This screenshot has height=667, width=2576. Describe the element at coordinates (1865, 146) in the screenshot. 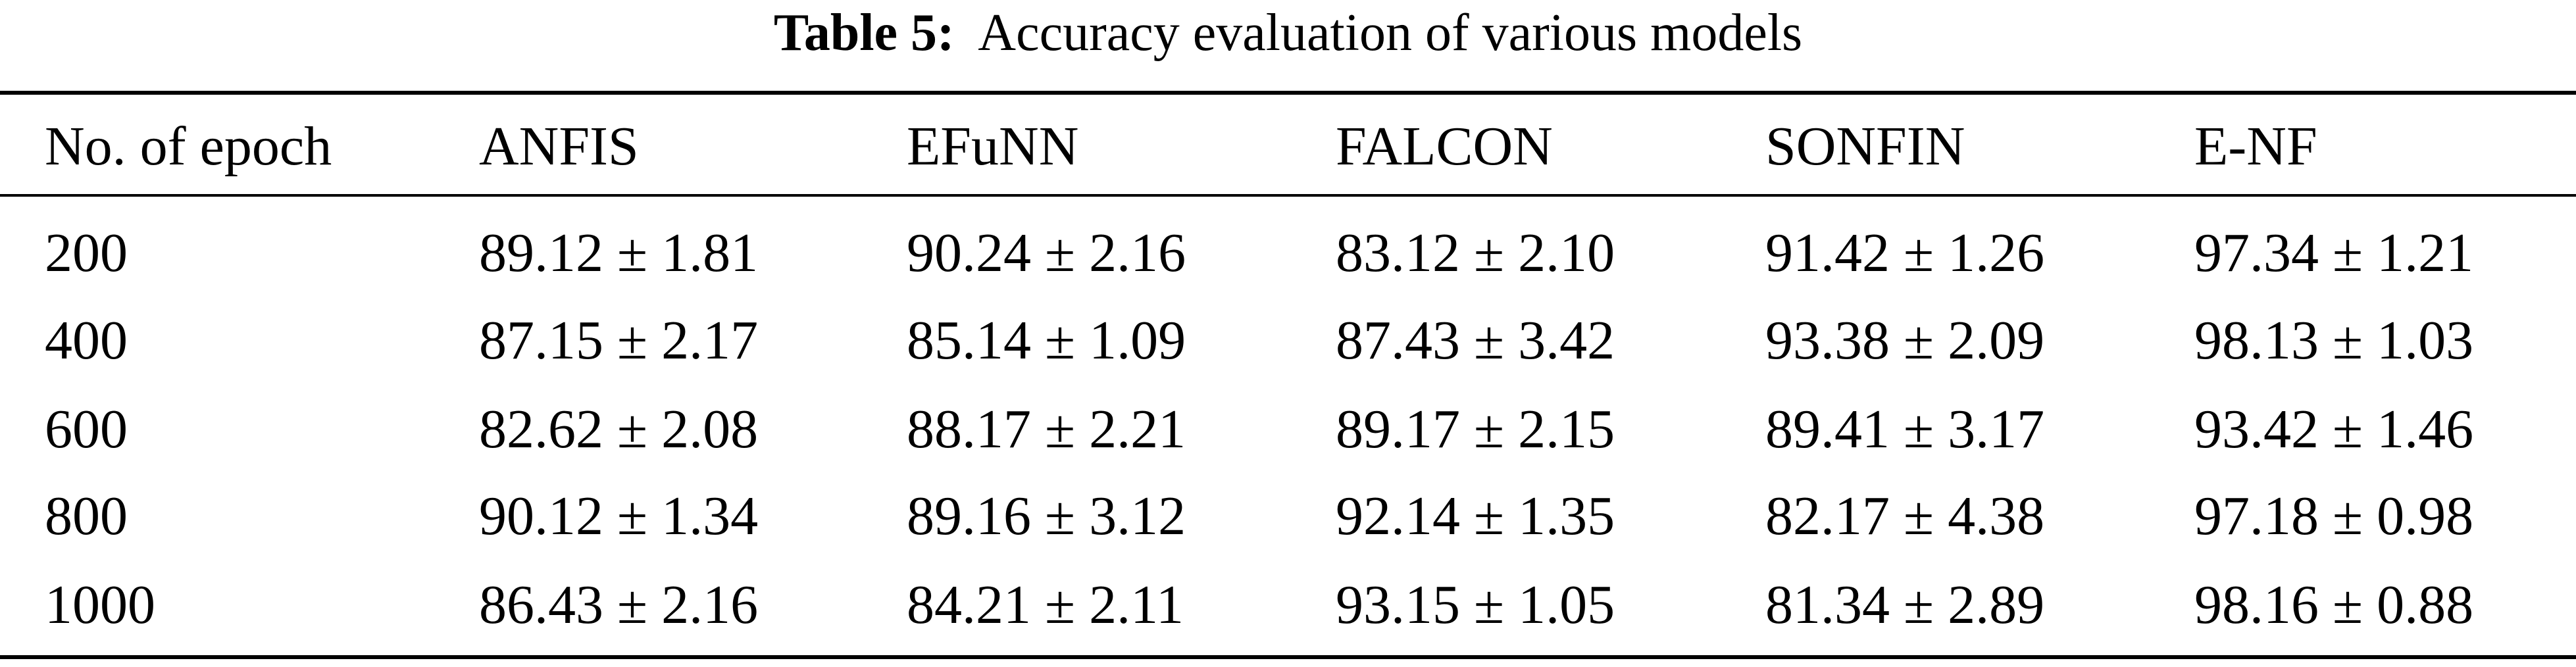

I see `header-sonfin: SONFIN` at that location.